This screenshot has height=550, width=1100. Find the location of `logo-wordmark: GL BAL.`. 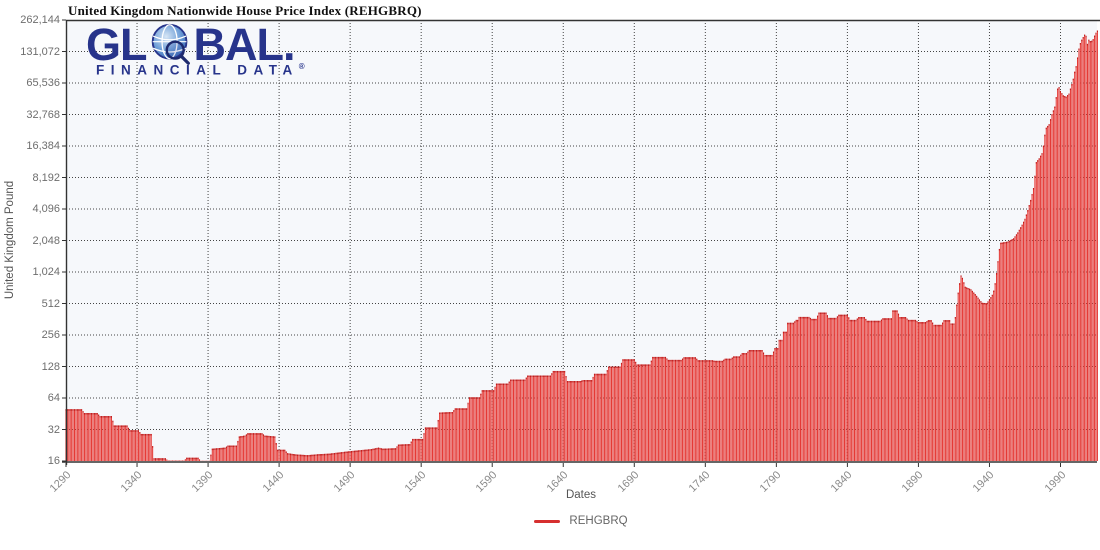

logo-wordmark: GL BAL. is located at coordinates (195, 44).